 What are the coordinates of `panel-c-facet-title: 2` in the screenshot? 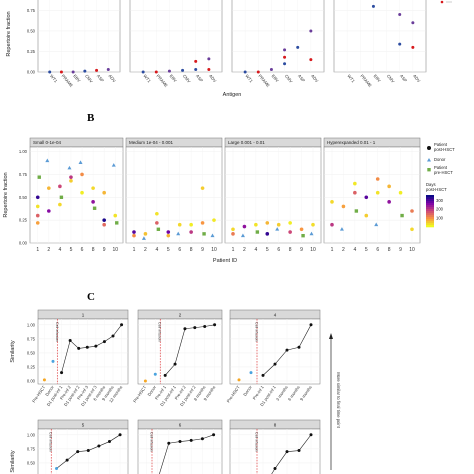 It's located at (180, 314).